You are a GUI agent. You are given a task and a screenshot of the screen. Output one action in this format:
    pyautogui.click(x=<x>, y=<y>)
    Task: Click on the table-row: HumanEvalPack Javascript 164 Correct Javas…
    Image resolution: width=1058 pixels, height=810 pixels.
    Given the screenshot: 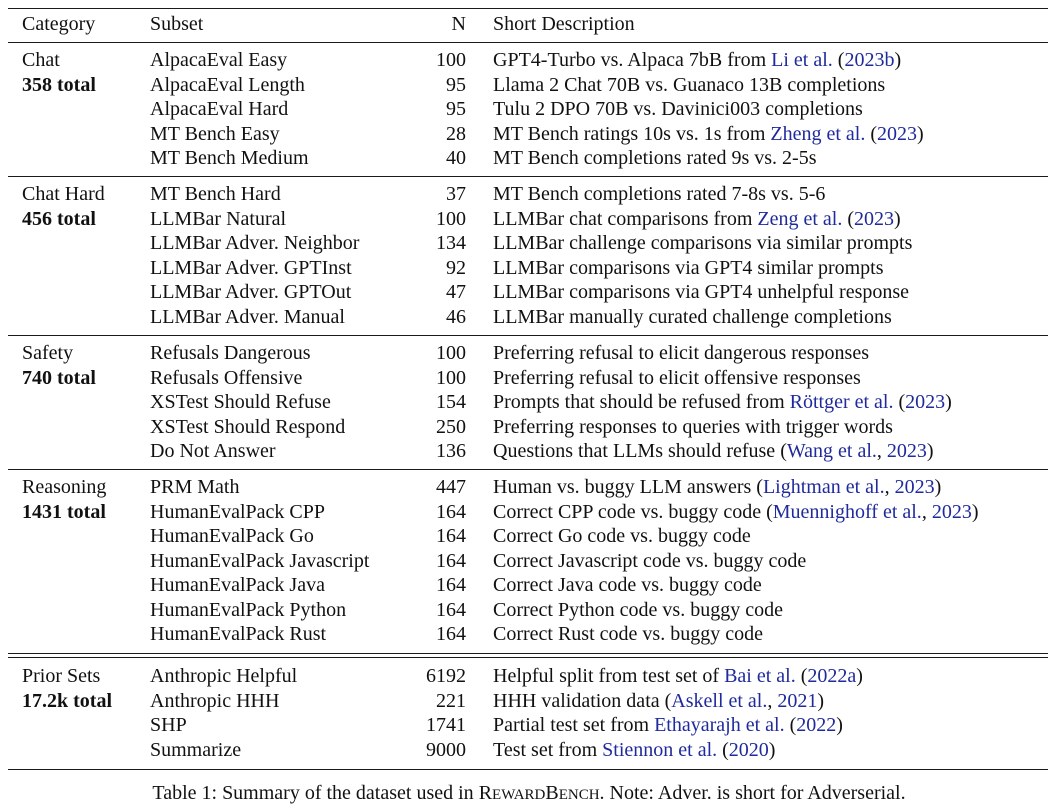 What is the action you would take?
    pyautogui.click(x=529, y=561)
    